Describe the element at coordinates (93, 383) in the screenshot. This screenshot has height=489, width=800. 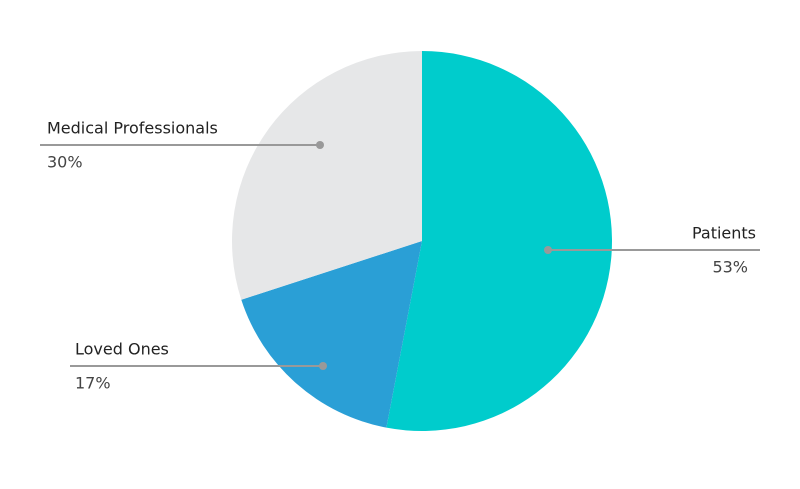
I see `slice-value-label: 17%` at that location.